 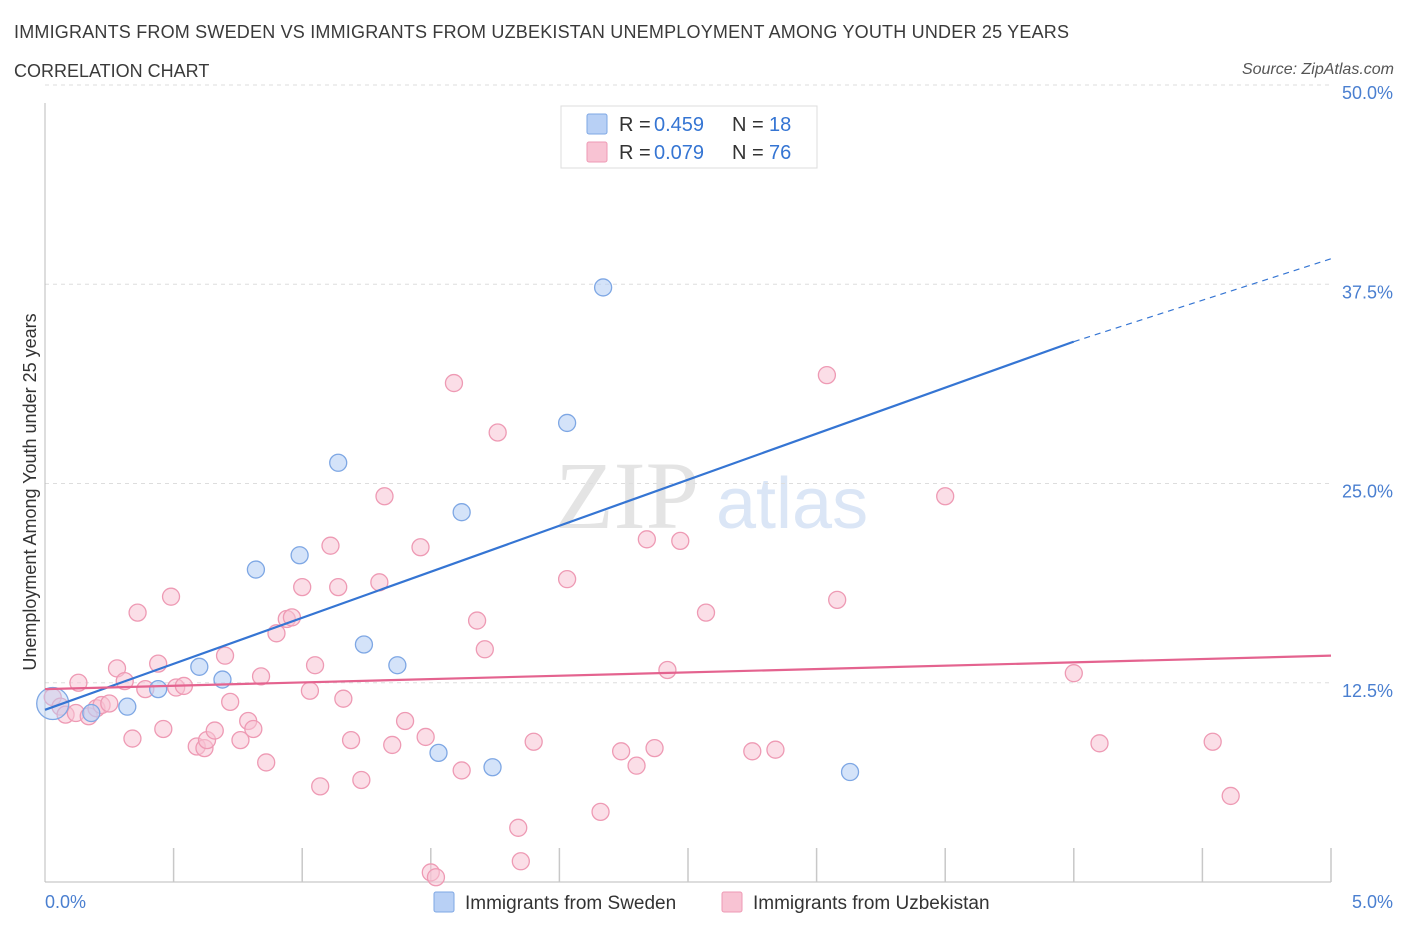 What do you see at coordinates (679, 153) in the screenshot?
I see `legend-r-value-uzbekistan: 0.079` at bounding box center [679, 153].